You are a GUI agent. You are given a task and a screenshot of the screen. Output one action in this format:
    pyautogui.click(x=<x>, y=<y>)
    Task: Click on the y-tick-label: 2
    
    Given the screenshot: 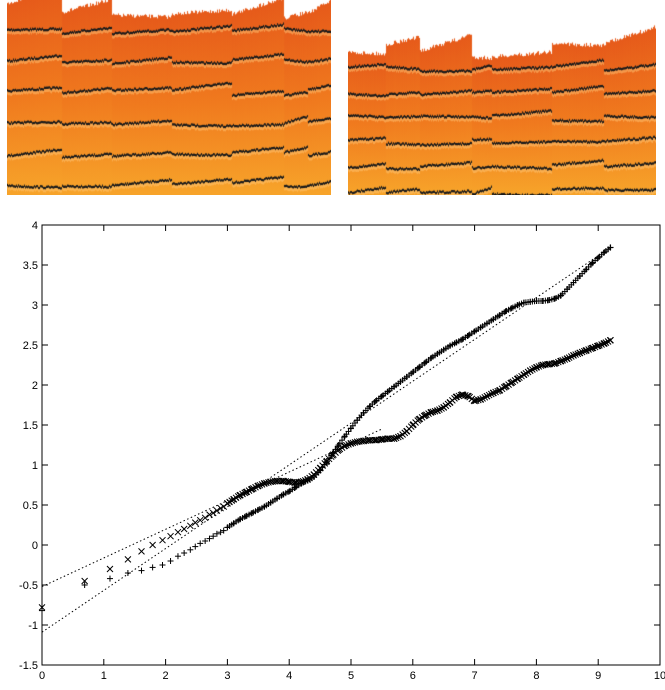 What is the action you would take?
    pyautogui.click(x=35, y=386)
    